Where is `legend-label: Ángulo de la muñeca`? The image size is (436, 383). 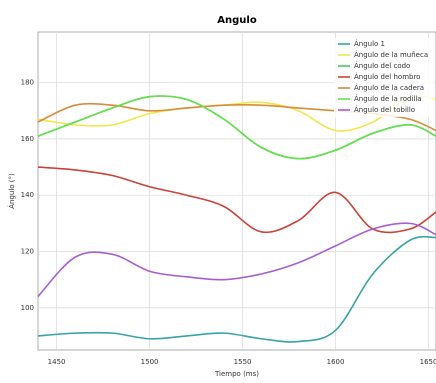 legend-label: Ángulo de la muñeca is located at coordinates (391, 54).